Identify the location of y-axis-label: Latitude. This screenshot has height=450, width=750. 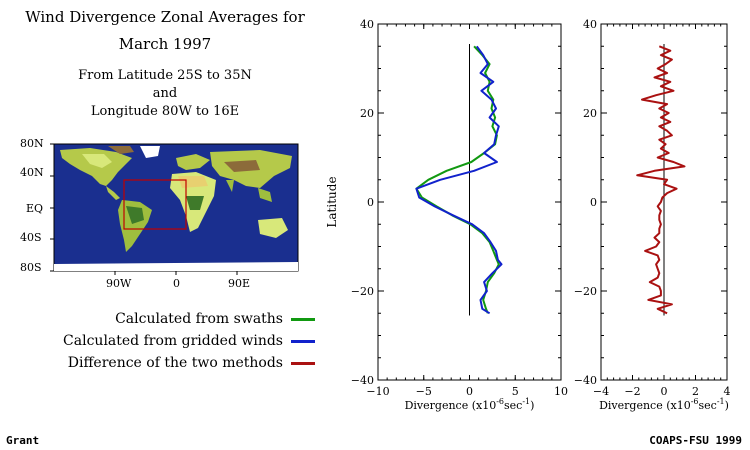
(332, 201).